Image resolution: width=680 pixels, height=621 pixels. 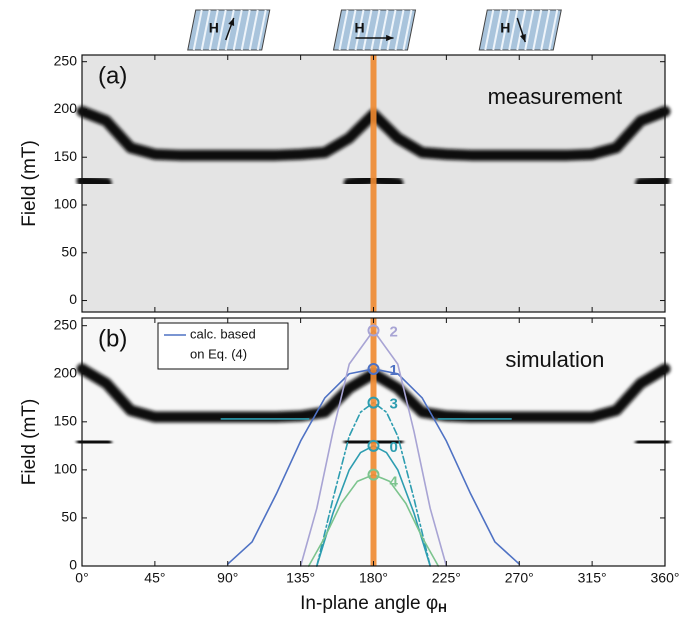 What do you see at coordinates (81, 578) in the screenshot?
I see `x-tick-label: 0°` at bounding box center [81, 578].